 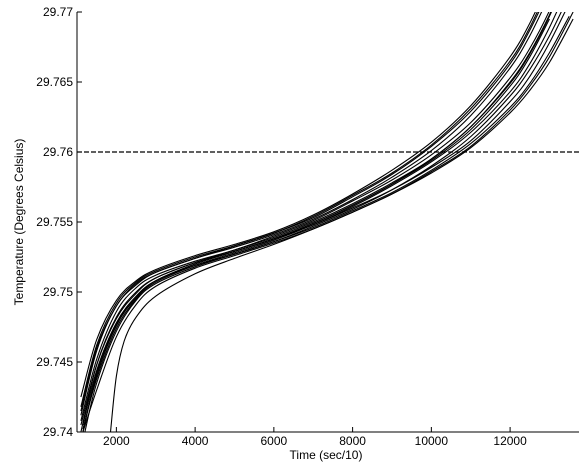 What do you see at coordinates (195, 441) in the screenshot?
I see `x-tick-label: 4000` at bounding box center [195, 441].